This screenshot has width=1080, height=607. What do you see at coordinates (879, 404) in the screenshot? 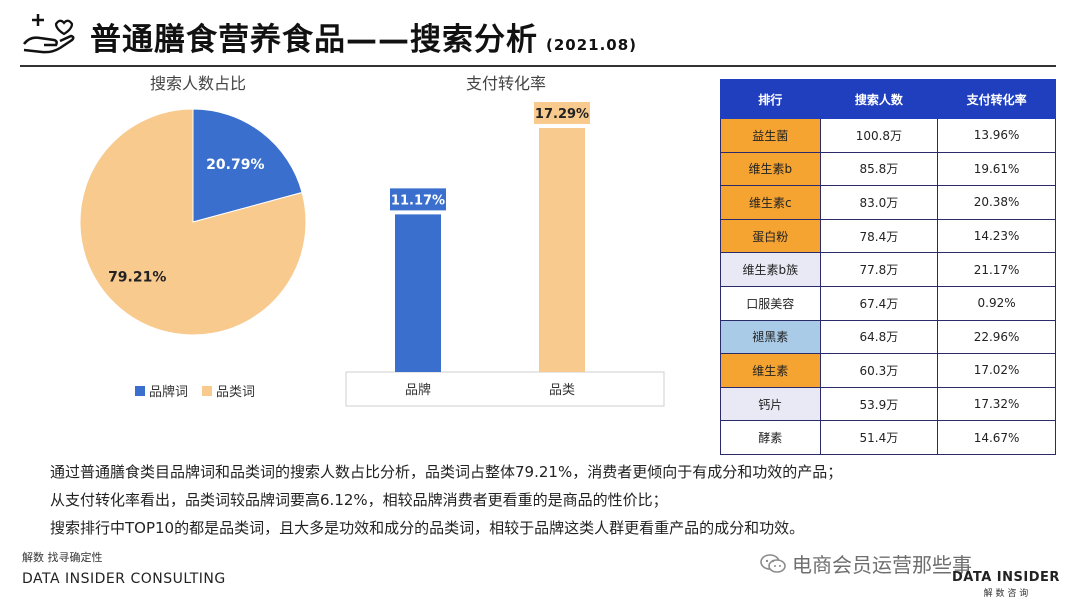
I see `cell-search-count: 53.9万` at bounding box center [879, 404].